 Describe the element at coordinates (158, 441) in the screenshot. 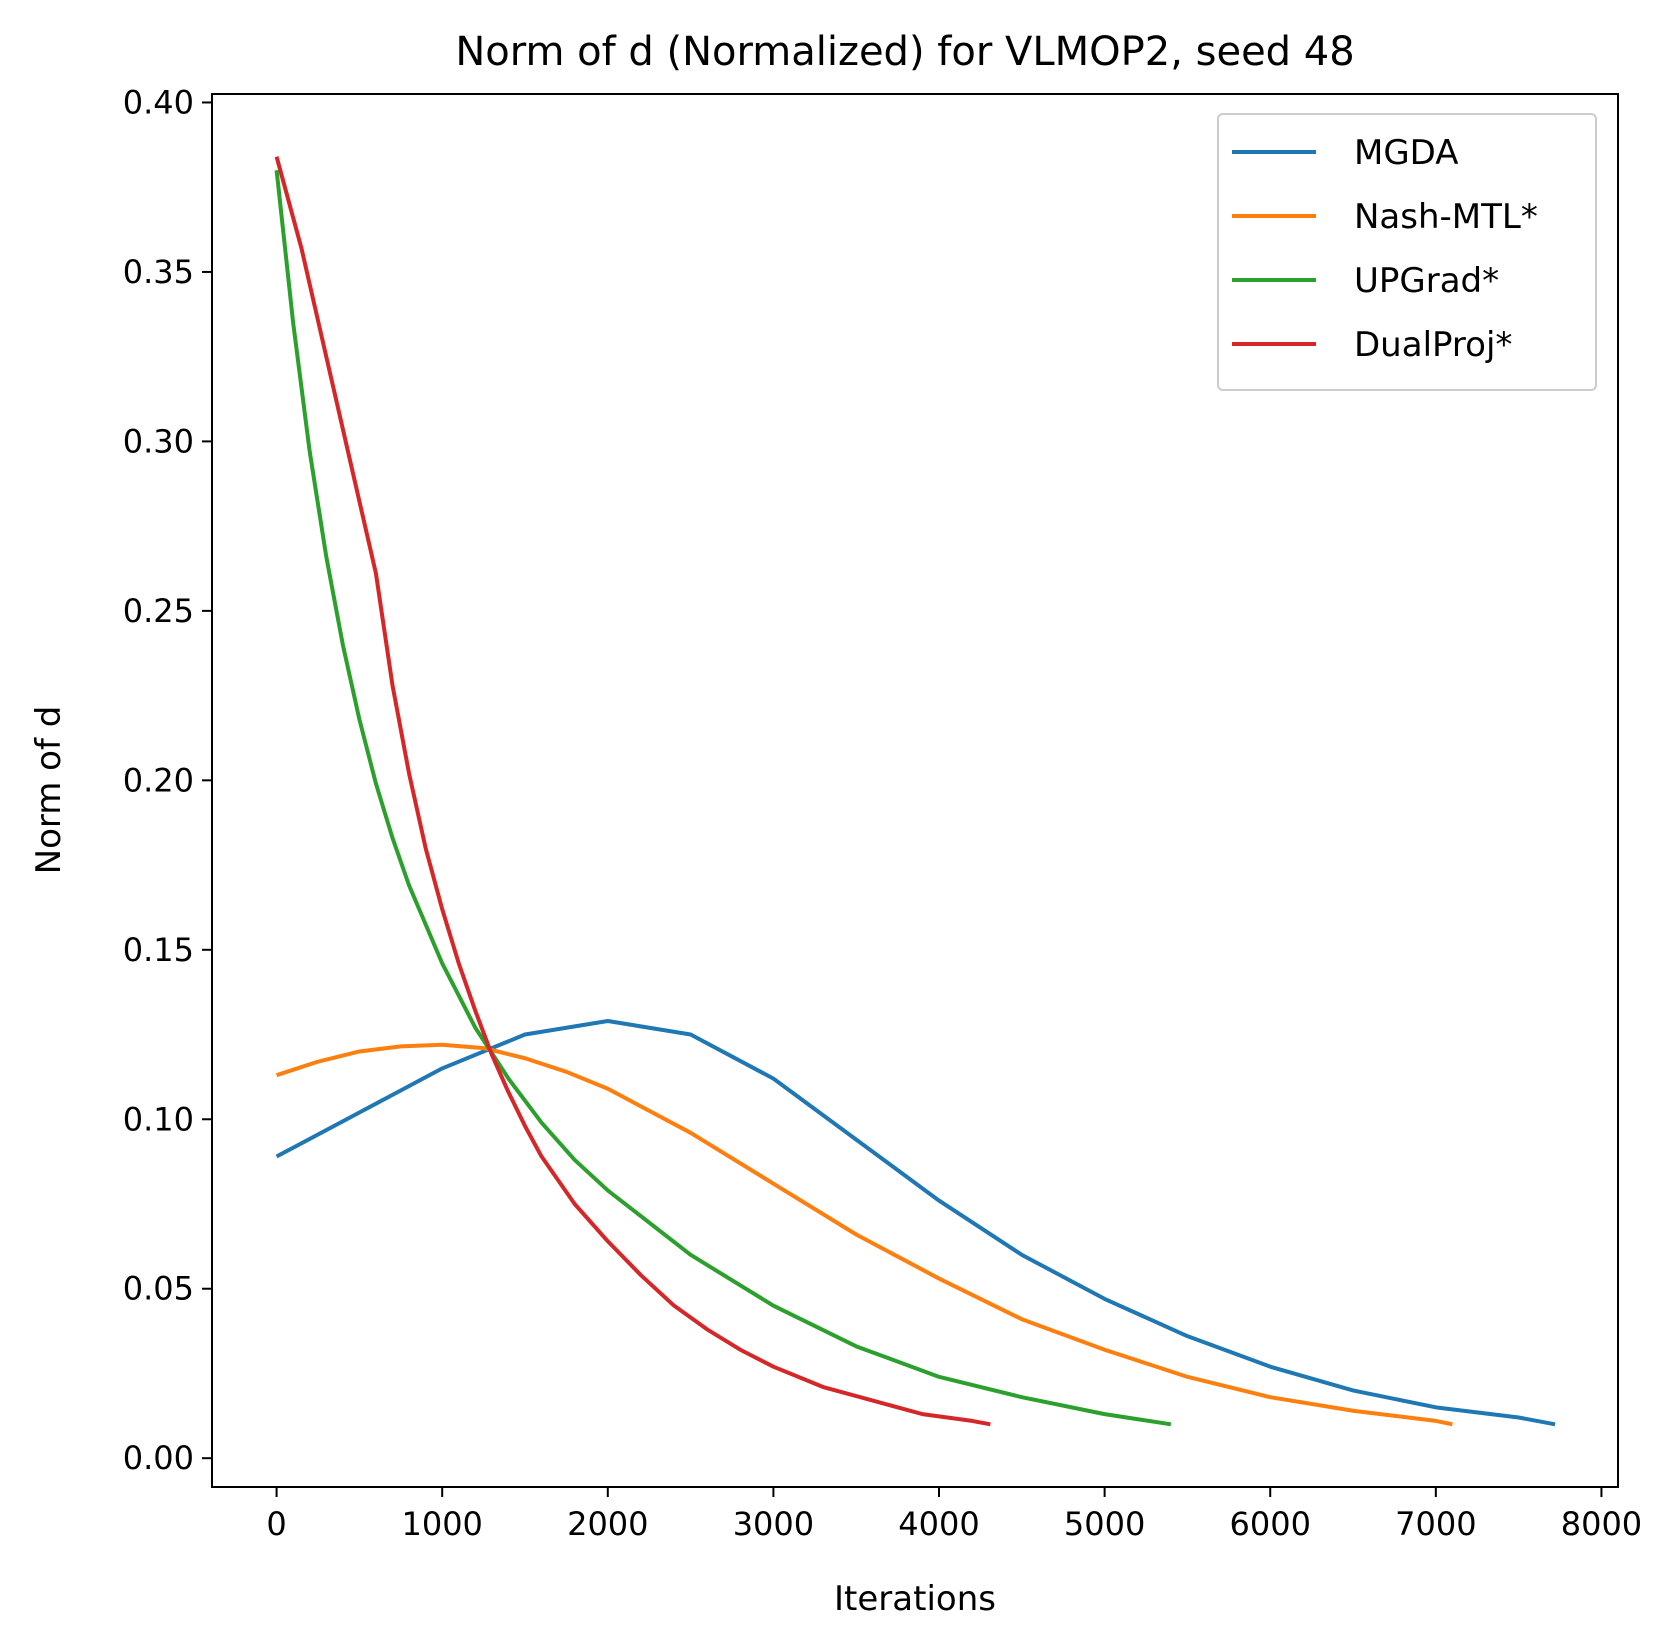

I see `y-tick-label: 0.30` at that location.